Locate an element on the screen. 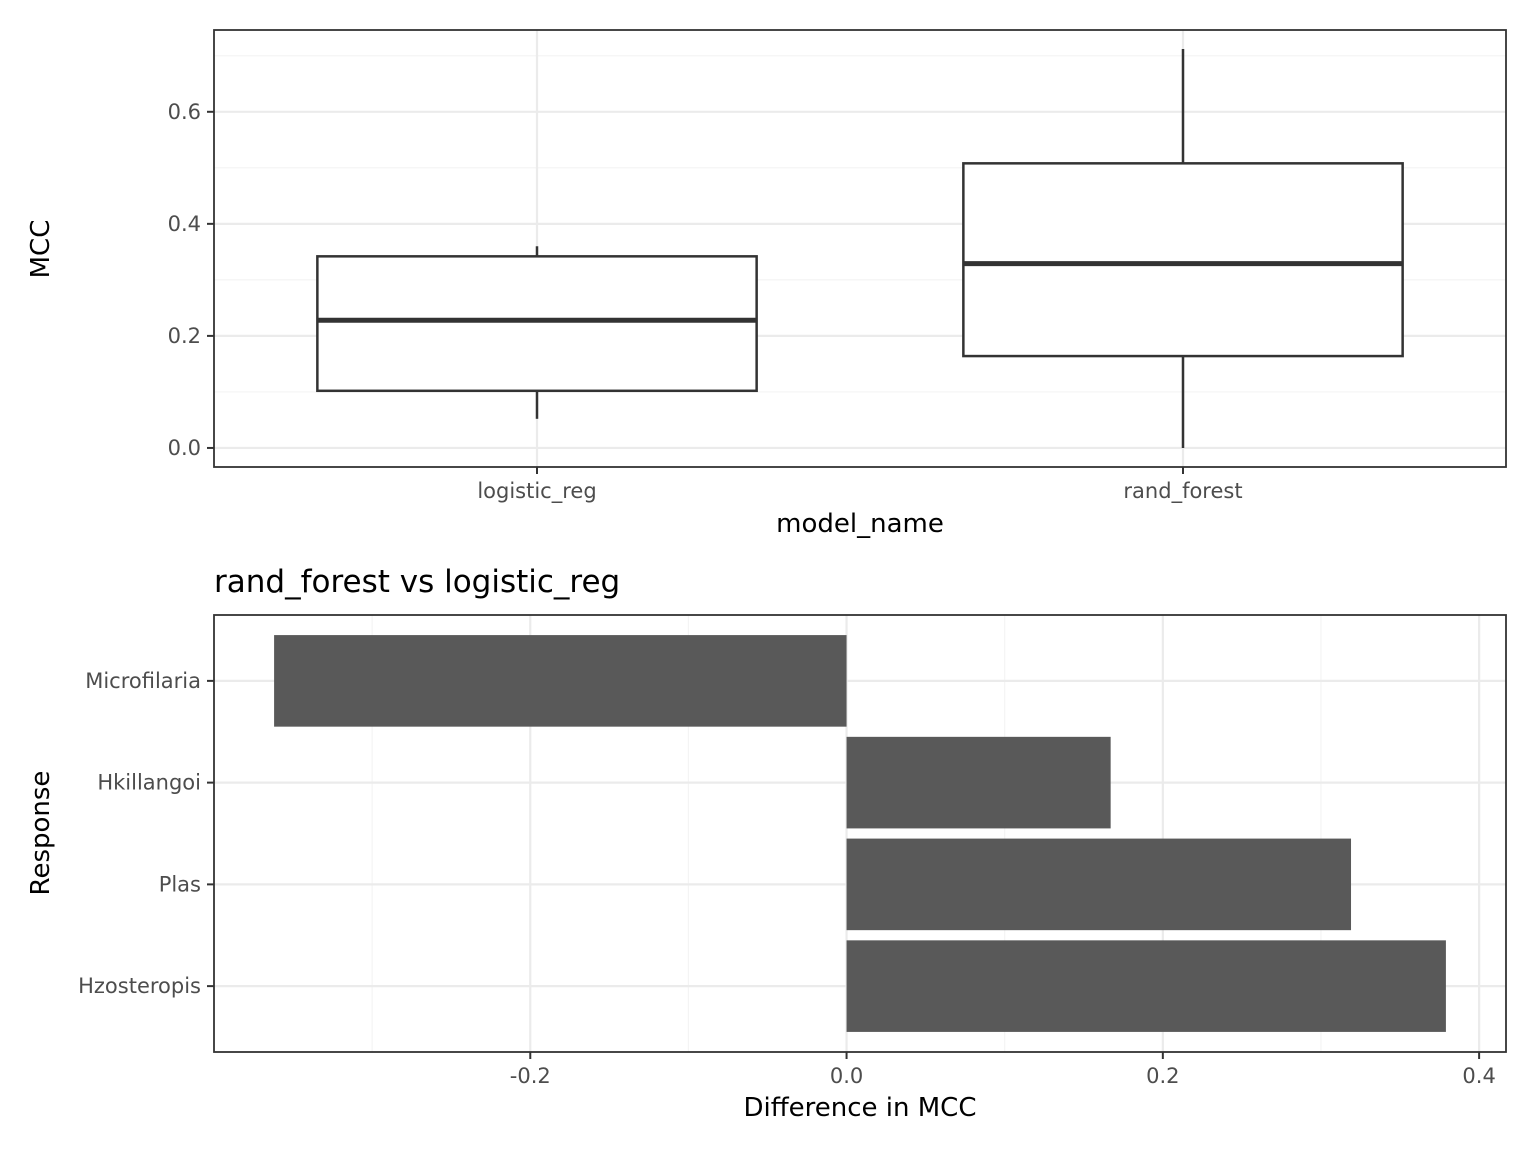  box-rand_forest is located at coordinates (1183, 260).